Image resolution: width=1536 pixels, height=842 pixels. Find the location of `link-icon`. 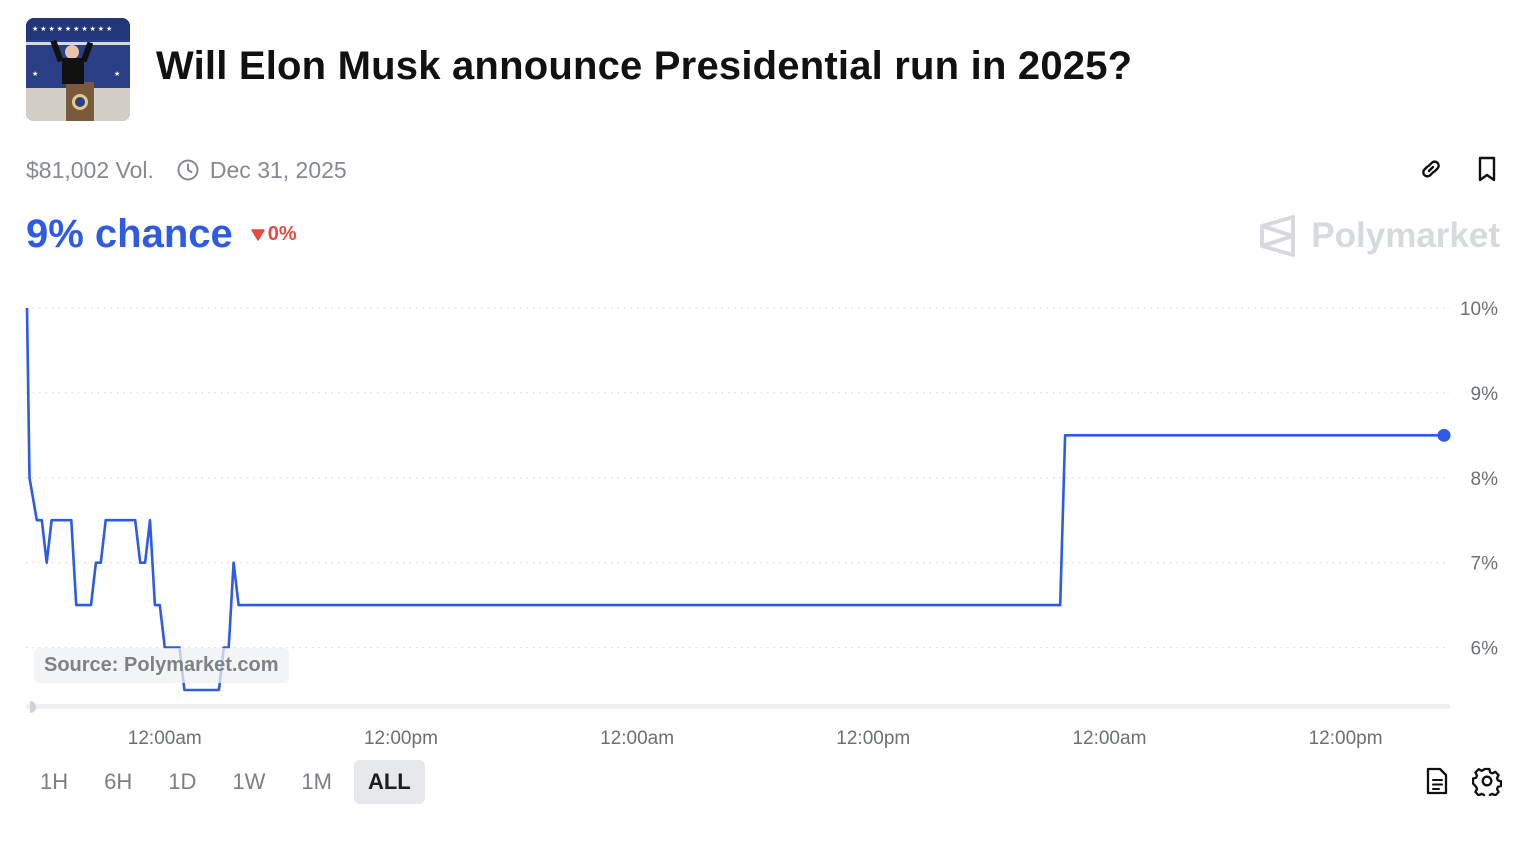

link-icon is located at coordinates (1431, 169).